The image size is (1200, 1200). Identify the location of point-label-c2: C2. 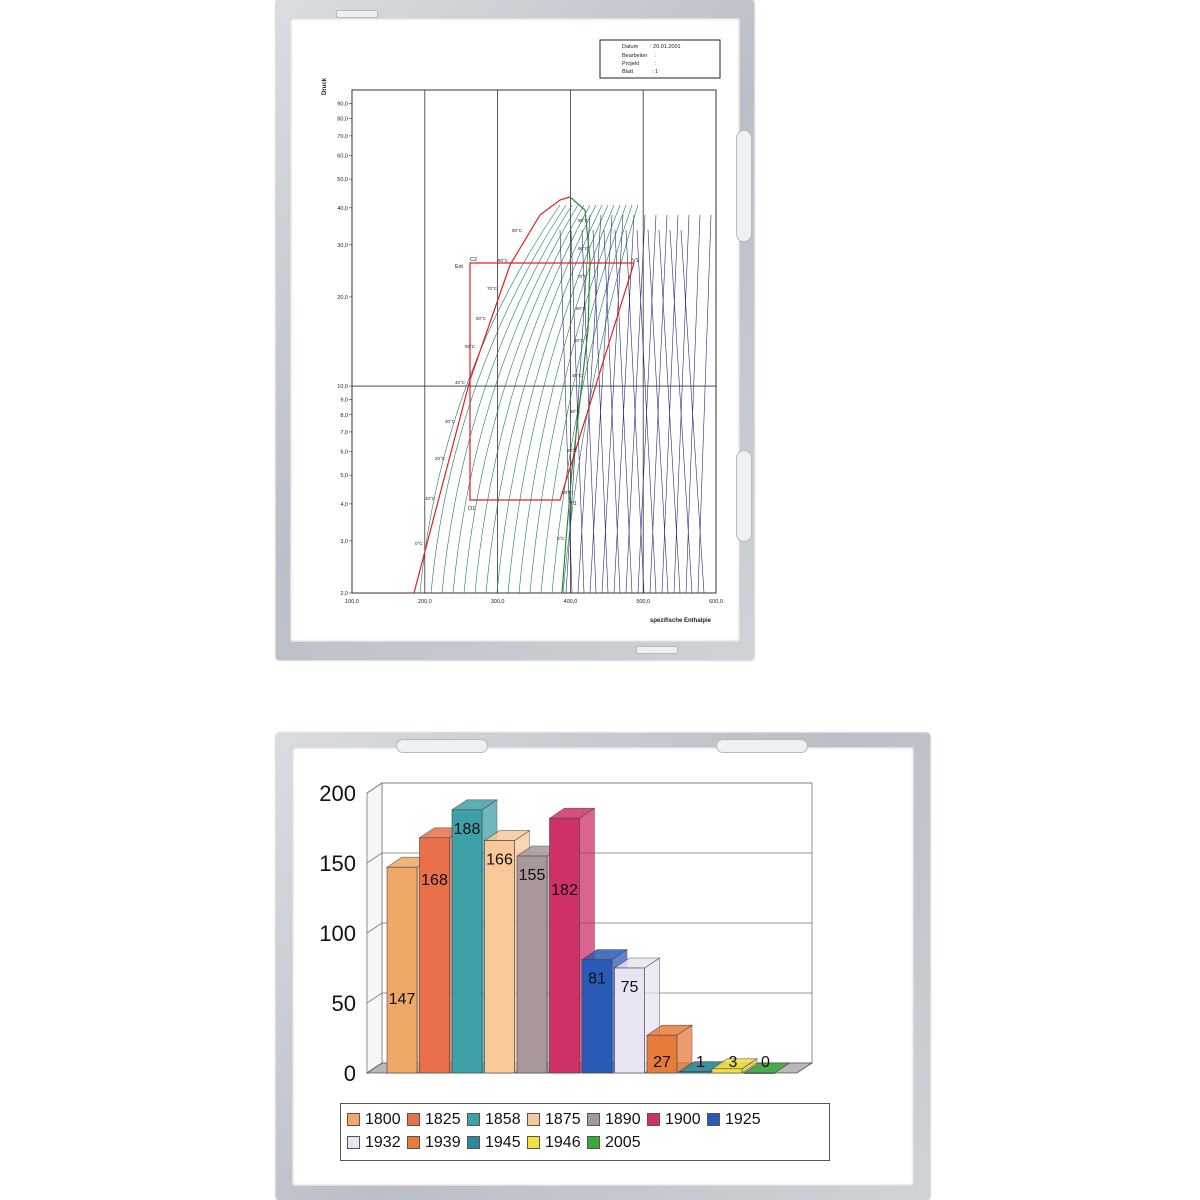
(473, 260).